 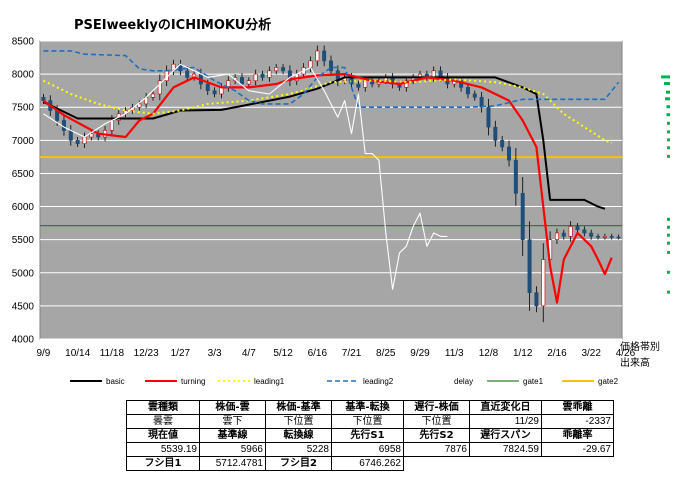 What do you see at coordinates (298, 463) in the screenshot?
I see `table-cell: フシ目2` at bounding box center [298, 463].